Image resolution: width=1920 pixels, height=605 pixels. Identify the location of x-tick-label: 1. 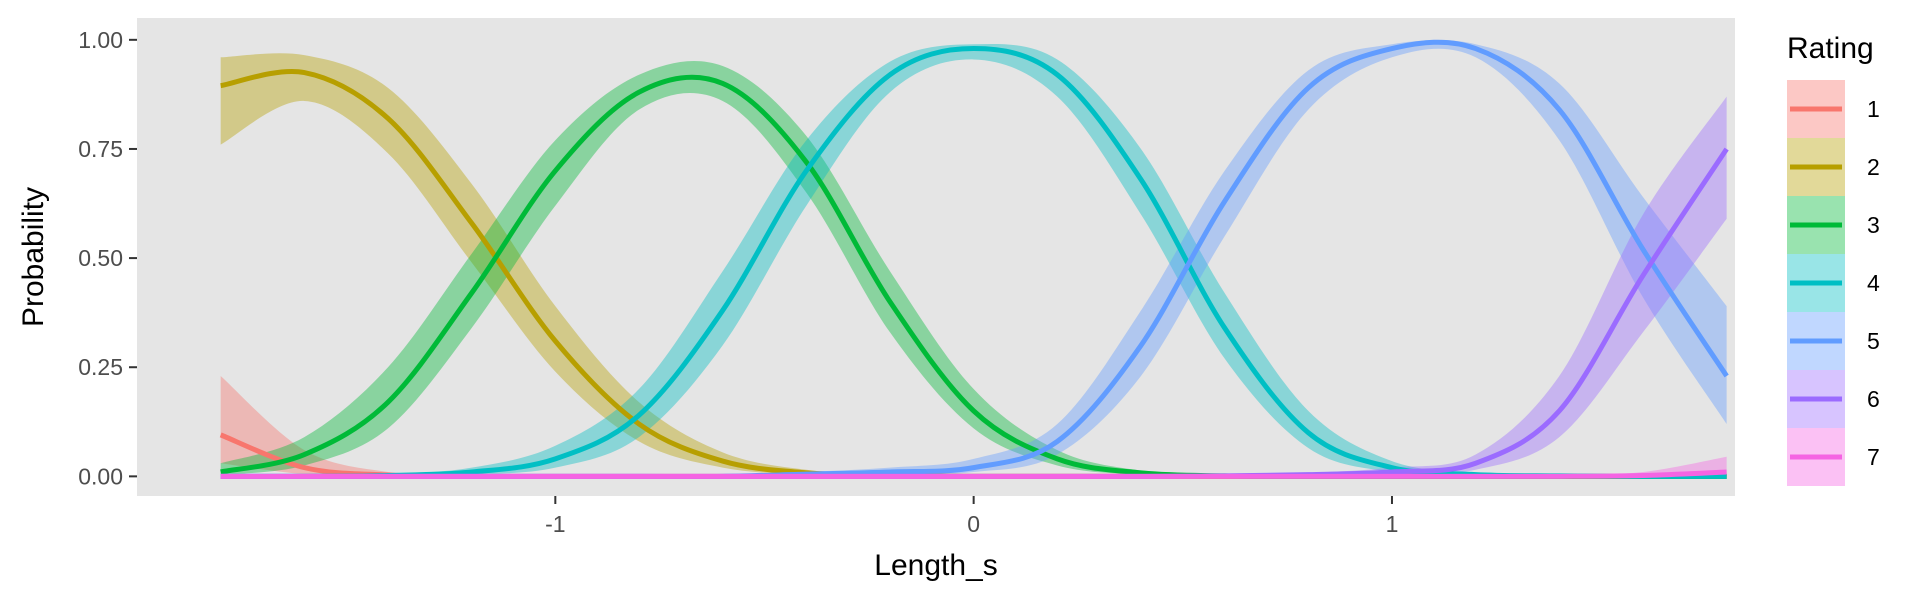
(1392, 524).